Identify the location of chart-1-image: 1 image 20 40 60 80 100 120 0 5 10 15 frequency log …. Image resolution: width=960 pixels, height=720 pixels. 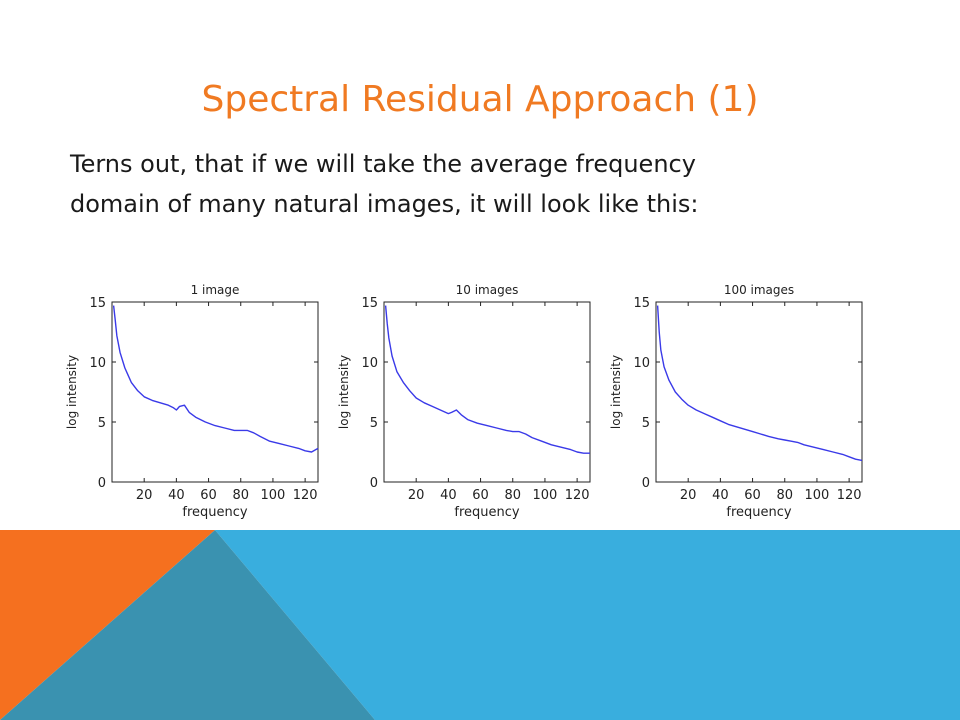
(192, 401).